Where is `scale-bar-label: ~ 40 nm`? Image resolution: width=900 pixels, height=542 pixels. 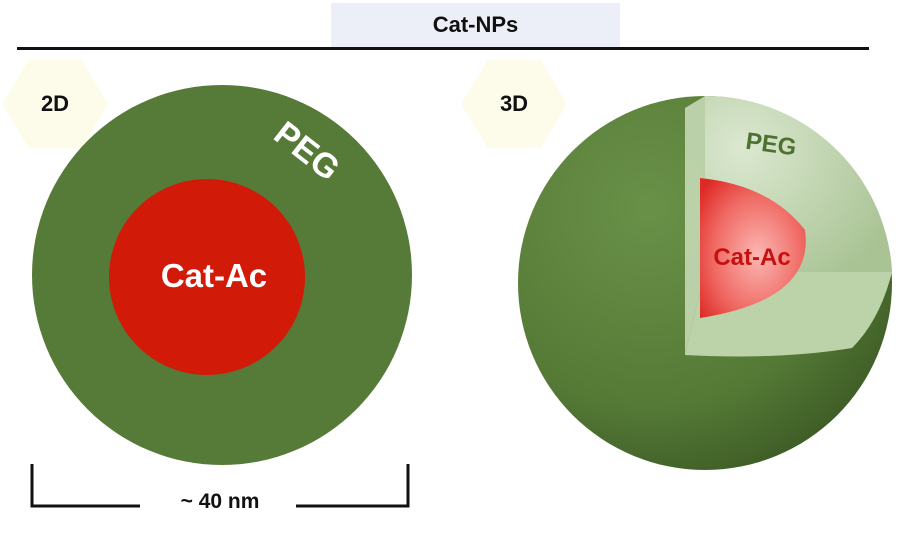
scale-bar-label: ~ 40 nm is located at coordinates (220, 501).